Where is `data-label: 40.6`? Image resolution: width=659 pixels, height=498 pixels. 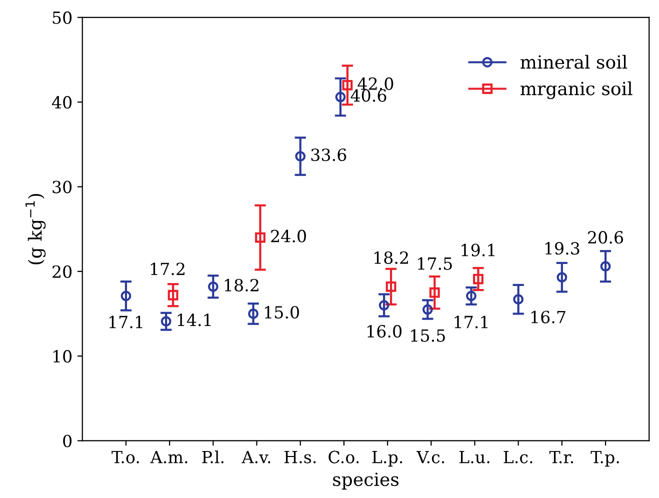 data-label: 40.6 is located at coordinates (368, 95).